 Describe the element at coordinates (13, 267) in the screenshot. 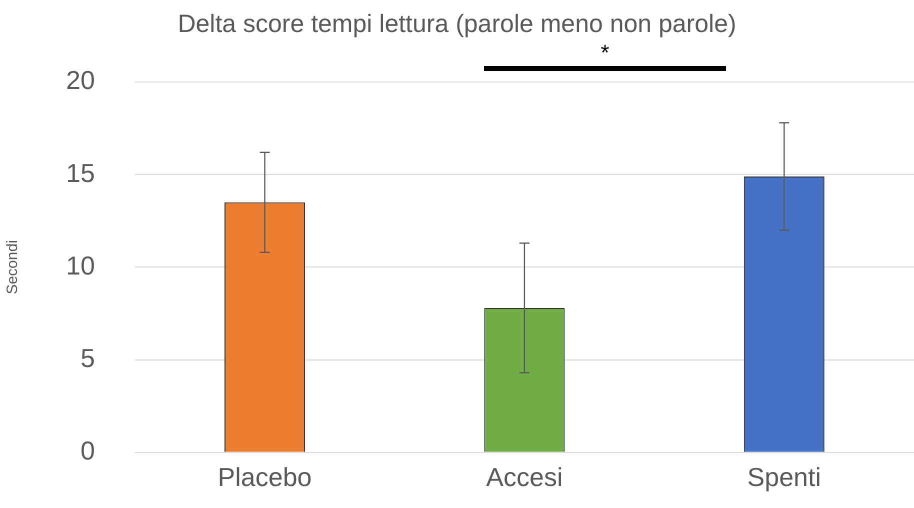

I see `y-axis-title: Secondi` at that location.